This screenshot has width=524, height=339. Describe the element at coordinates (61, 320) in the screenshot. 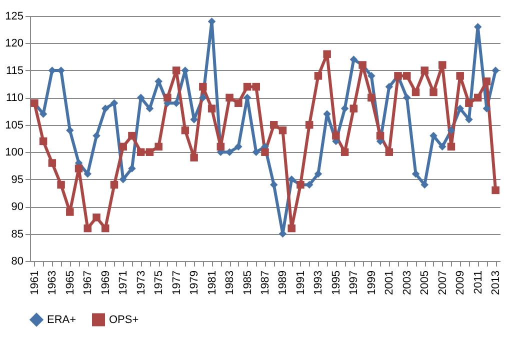

I see `legend-label: ERA+` at that location.